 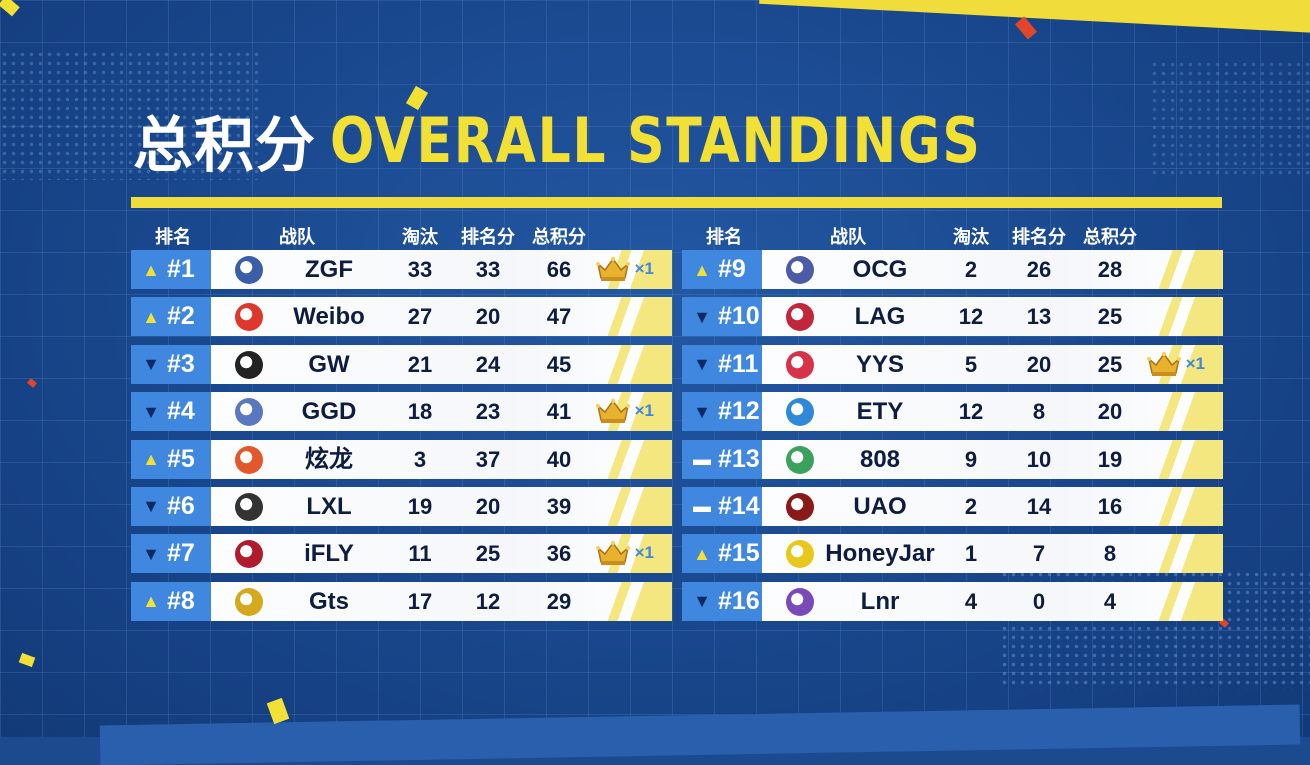 What do you see at coordinates (739, 505) in the screenshot?
I see `rank-number: #14` at bounding box center [739, 505].